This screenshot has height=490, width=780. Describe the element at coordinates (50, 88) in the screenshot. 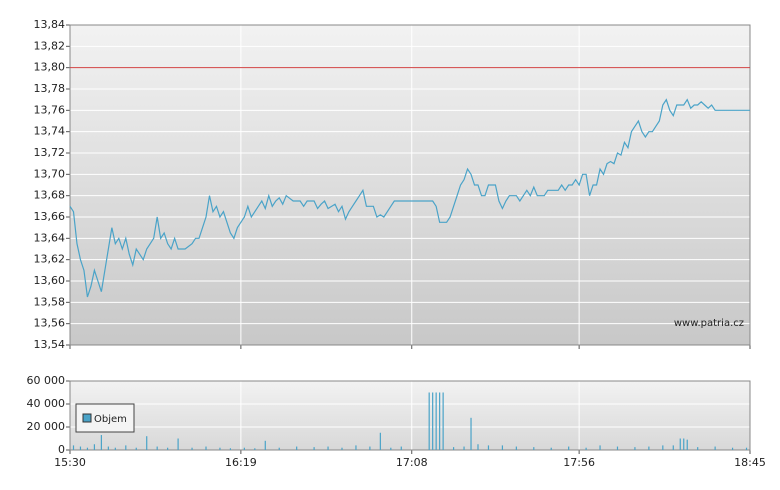

I see `y-tick-label: 13,78` at that location.